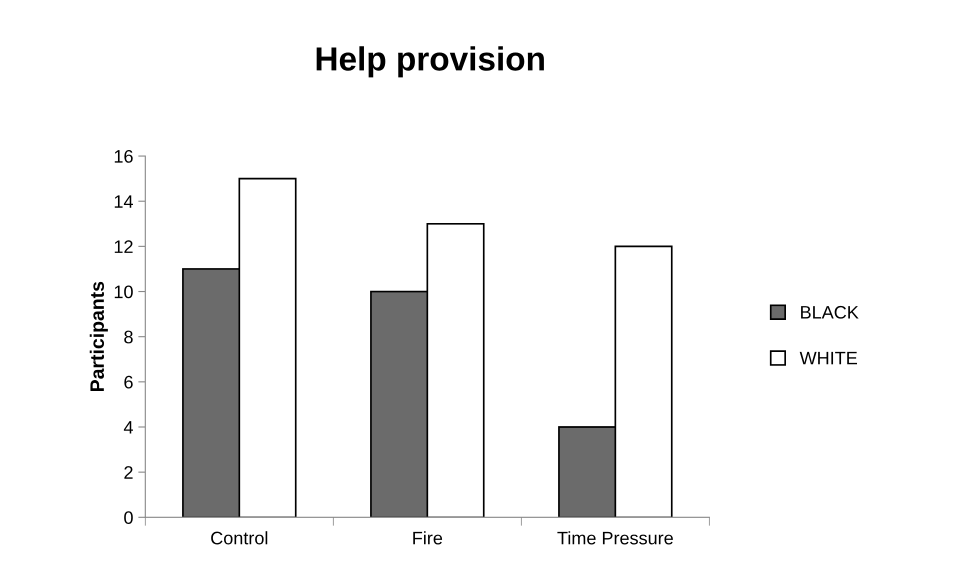  Describe the element at coordinates (615, 537) in the screenshot. I see `x-tick-label: Time Pressure` at that location.